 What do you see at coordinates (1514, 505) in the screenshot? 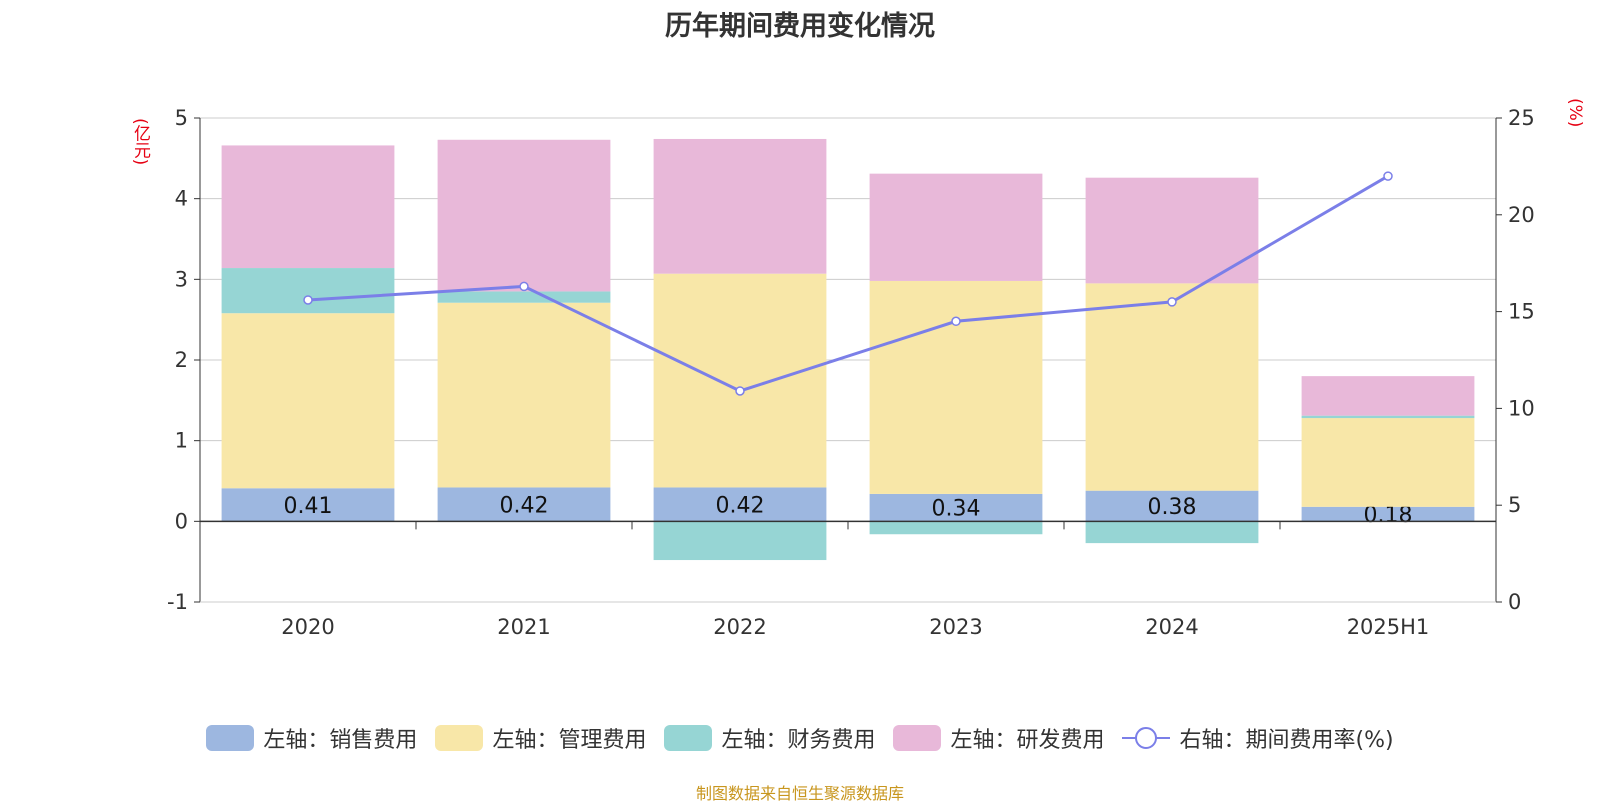
I see `right-tick-label: 5` at bounding box center [1514, 505].